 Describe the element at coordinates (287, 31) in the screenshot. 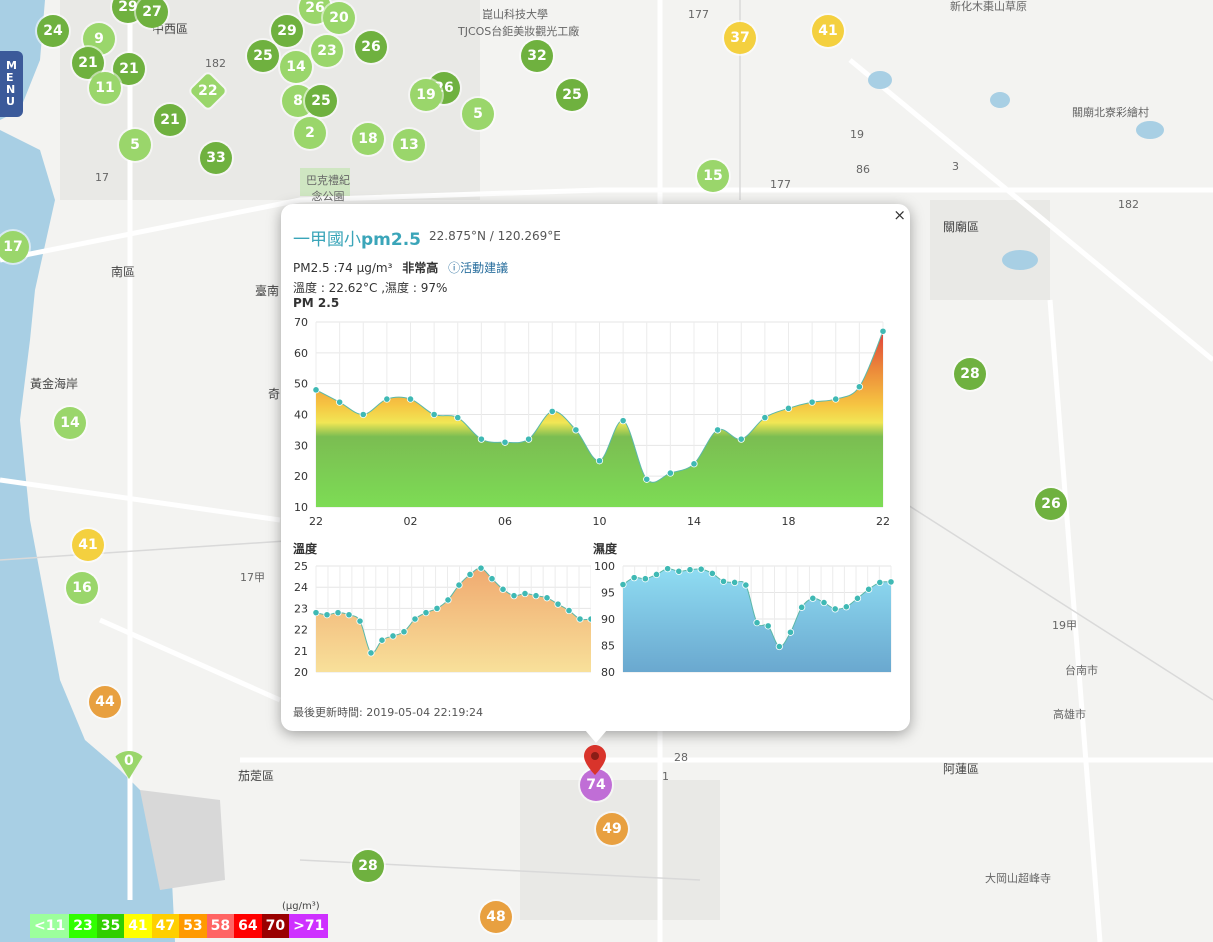

I see `station-marker: 29` at that location.